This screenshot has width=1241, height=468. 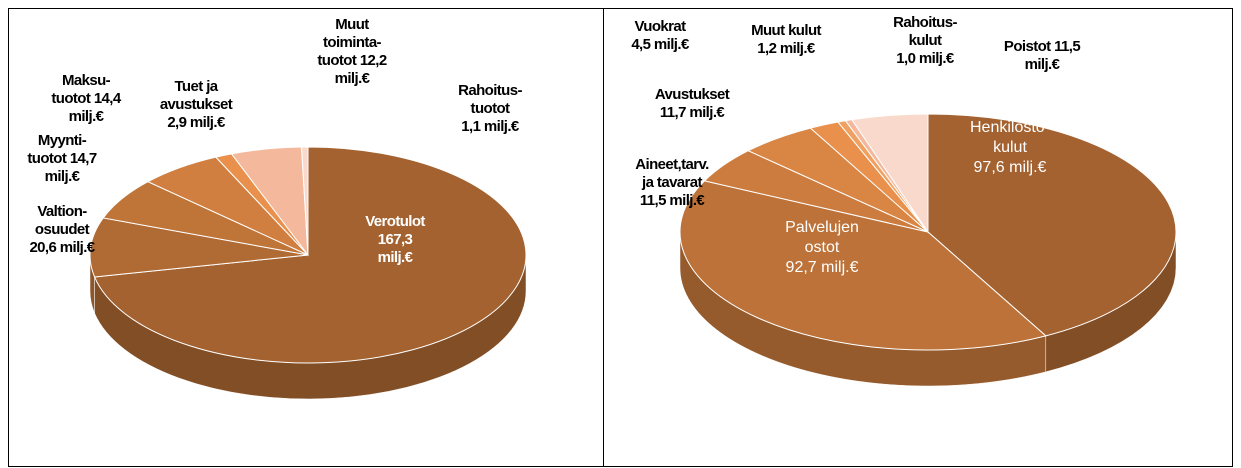 What do you see at coordinates (395, 239) in the screenshot?
I see `slice-label: Verotulot 167,3 milj.€` at bounding box center [395, 239].